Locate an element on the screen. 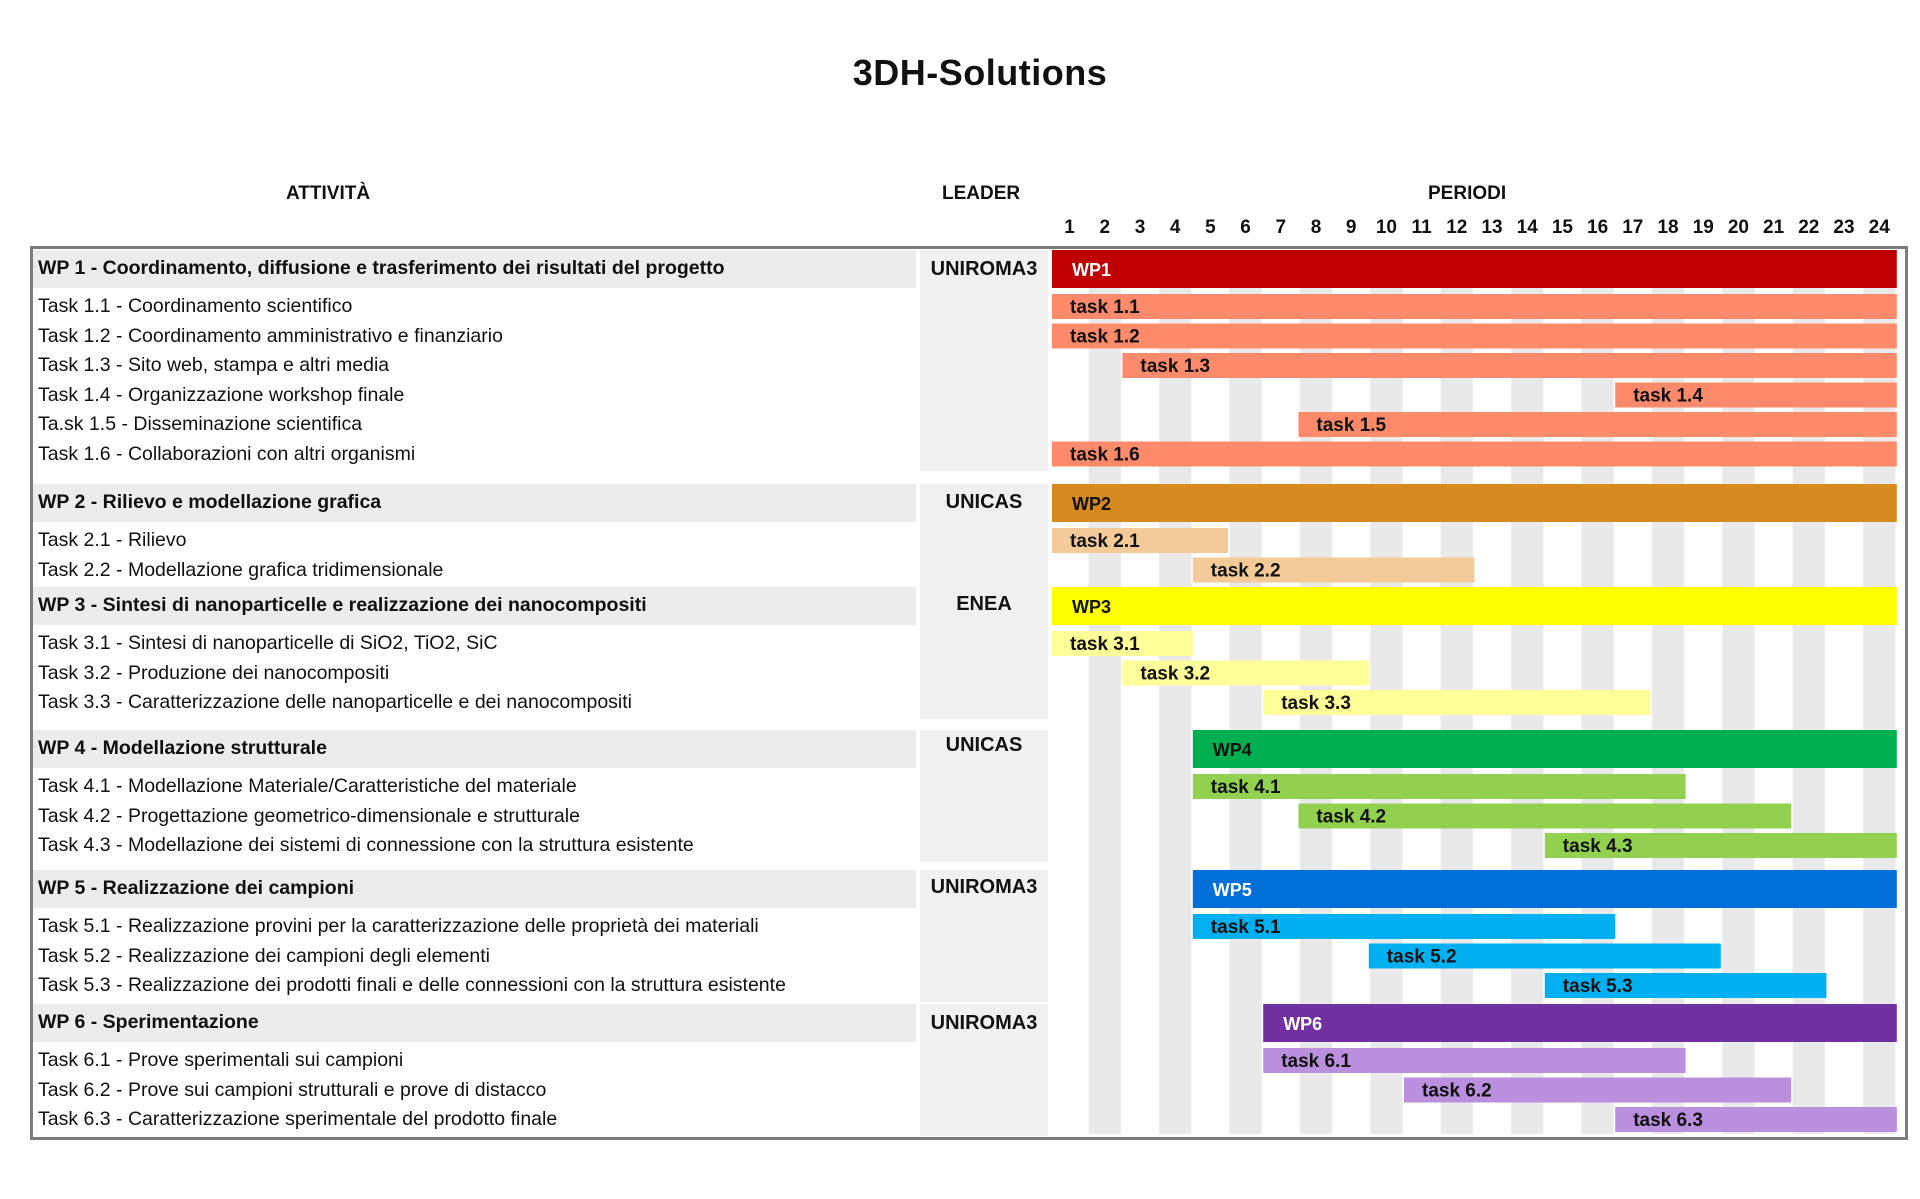 Image resolution: width=1920 pixels, height=1199 pixels. task-bar-label: task 5.3 is located at coordinates (1598, 986).